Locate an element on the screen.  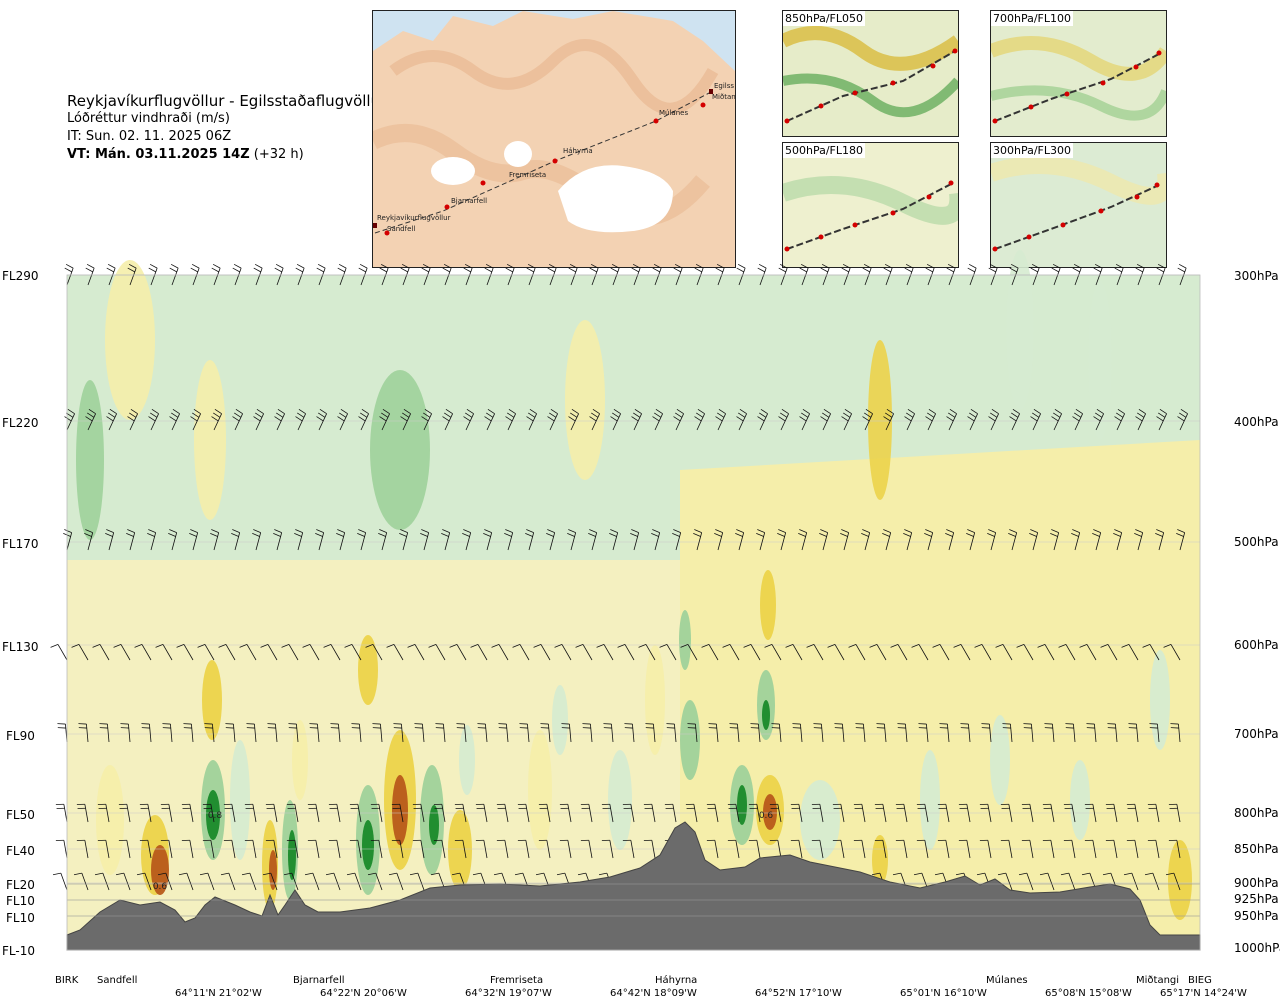
level-map-label: 500hPa/FL180 is located at coordinates (824, 150).